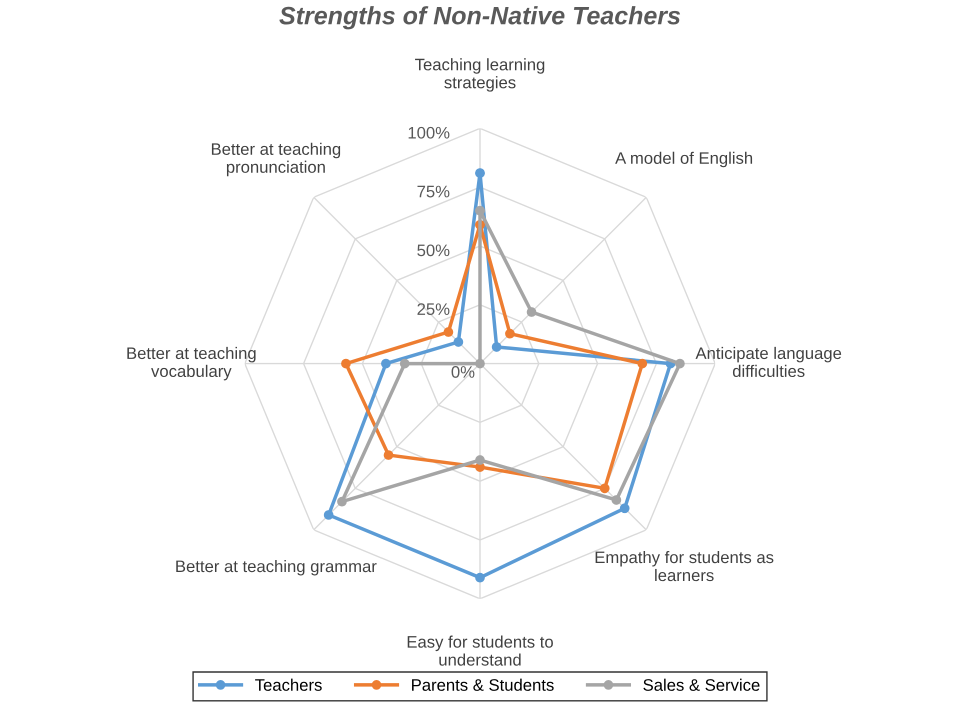 The height and width of the screenshot is (720, 960). Describe the element at coordinates (433, 309) in the screenshot. I see `y-tick-label: 25%` at that location.